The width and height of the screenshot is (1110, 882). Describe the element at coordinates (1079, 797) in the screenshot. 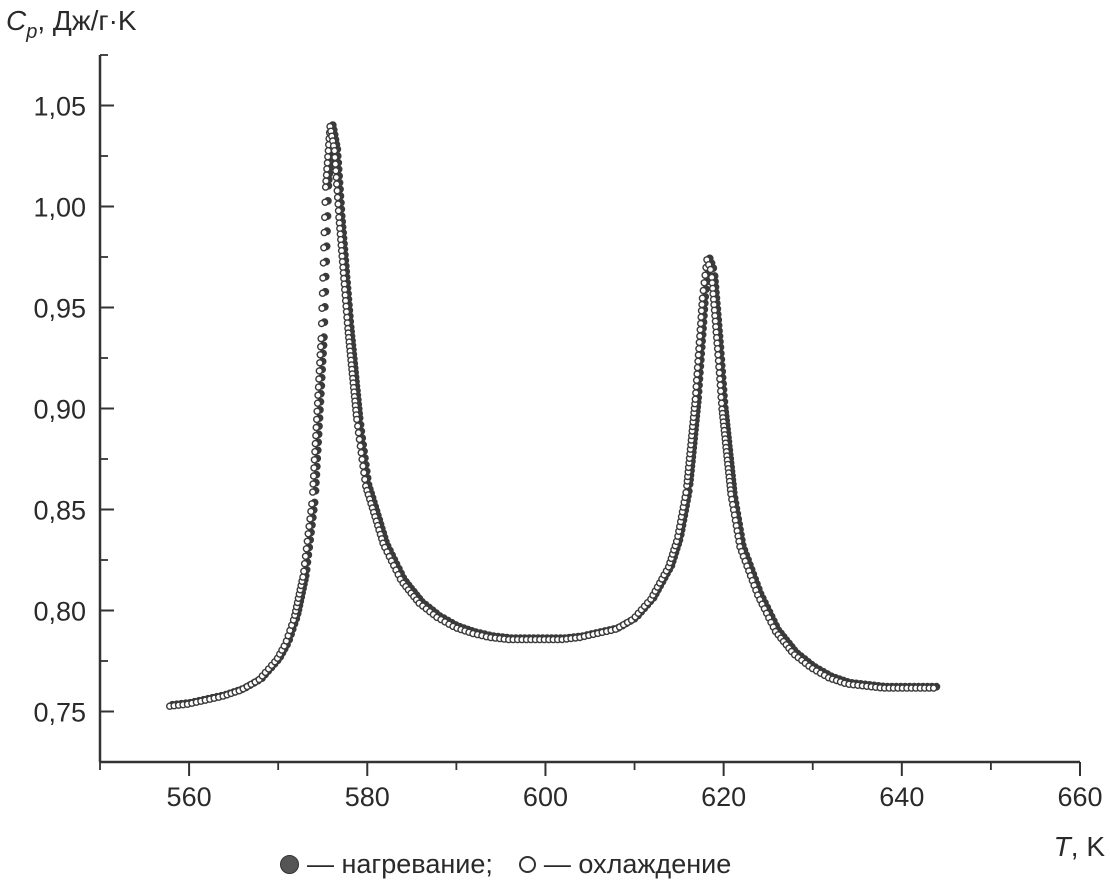

I see `x-tick-label: 660` at that location.